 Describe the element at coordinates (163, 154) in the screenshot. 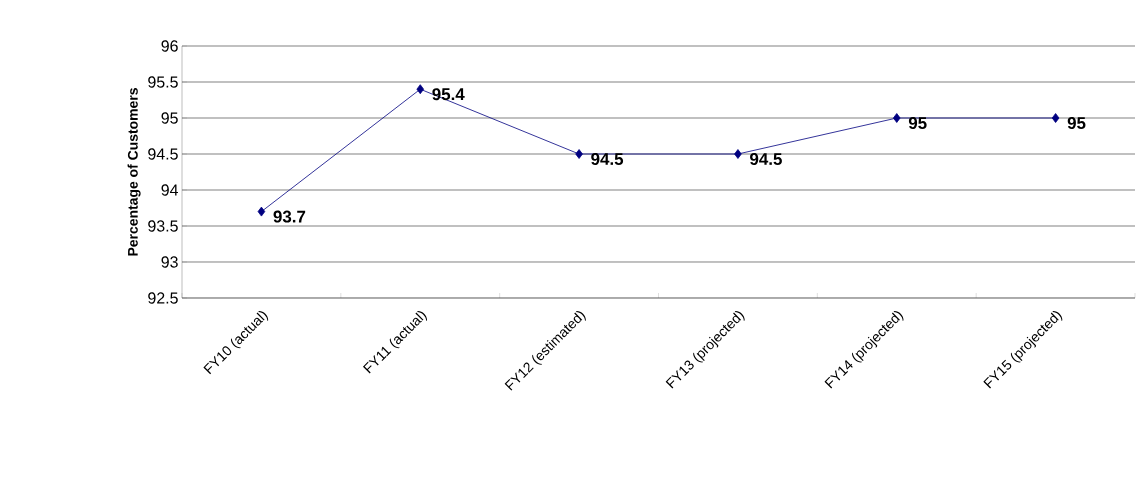

I see `y-tick-label: 94.5` at that location.